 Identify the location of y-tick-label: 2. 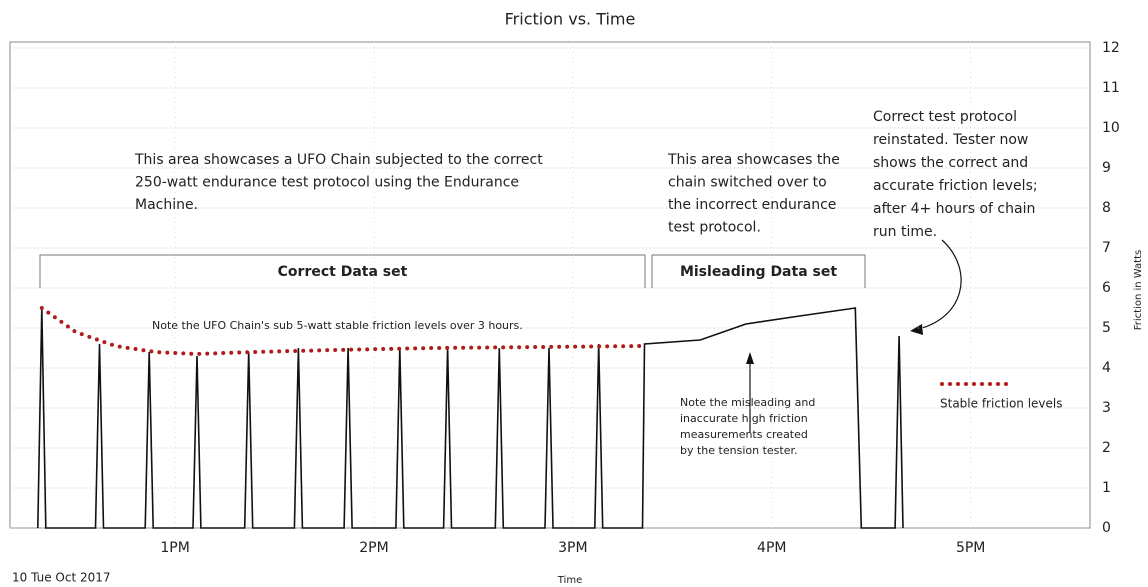
(1106, 448).